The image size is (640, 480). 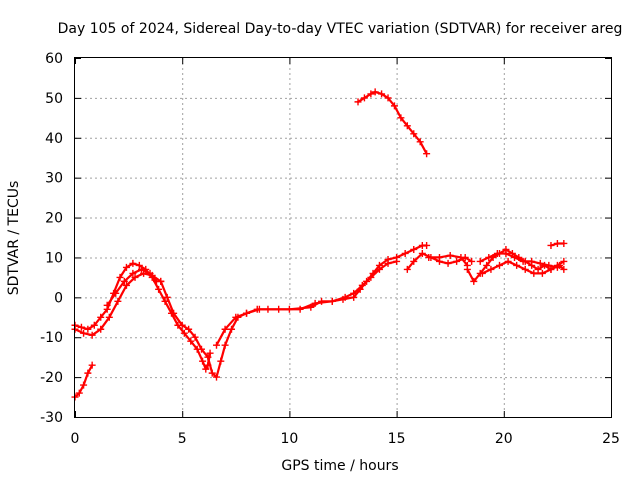 What do you see at coordinates (51, 418) in the screenshot?
I see `y-tick-label: -30` at bounding box center [51, 418].